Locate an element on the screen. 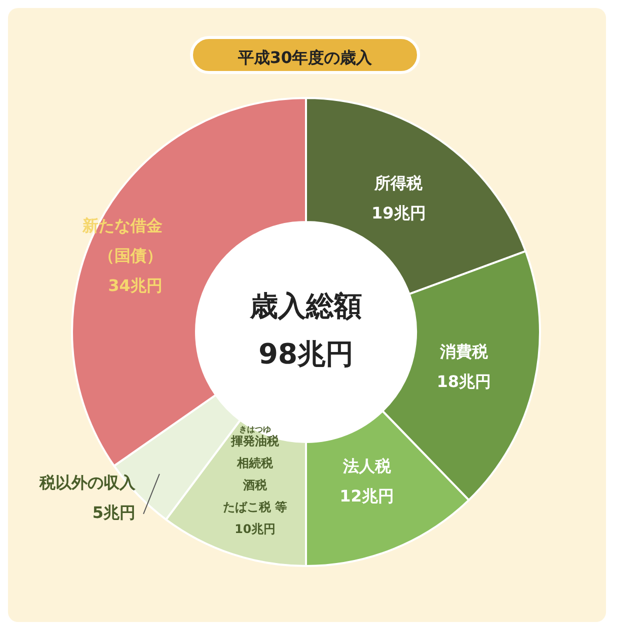  data-label: 34兆円 is located at coordinates (135, 286).